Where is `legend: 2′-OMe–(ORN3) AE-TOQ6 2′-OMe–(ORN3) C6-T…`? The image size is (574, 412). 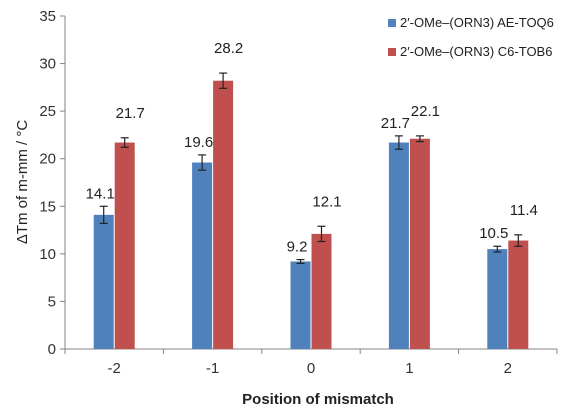
legend: 2′-OMe–(ORN3) AE-TOQ6 2′-OMe–(ORN3) C6-T… is located at coordinates (471, 37).